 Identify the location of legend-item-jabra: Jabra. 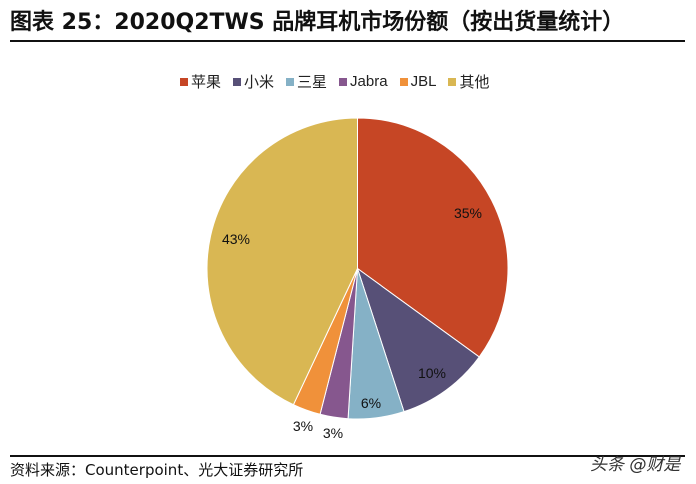
(363, 81).